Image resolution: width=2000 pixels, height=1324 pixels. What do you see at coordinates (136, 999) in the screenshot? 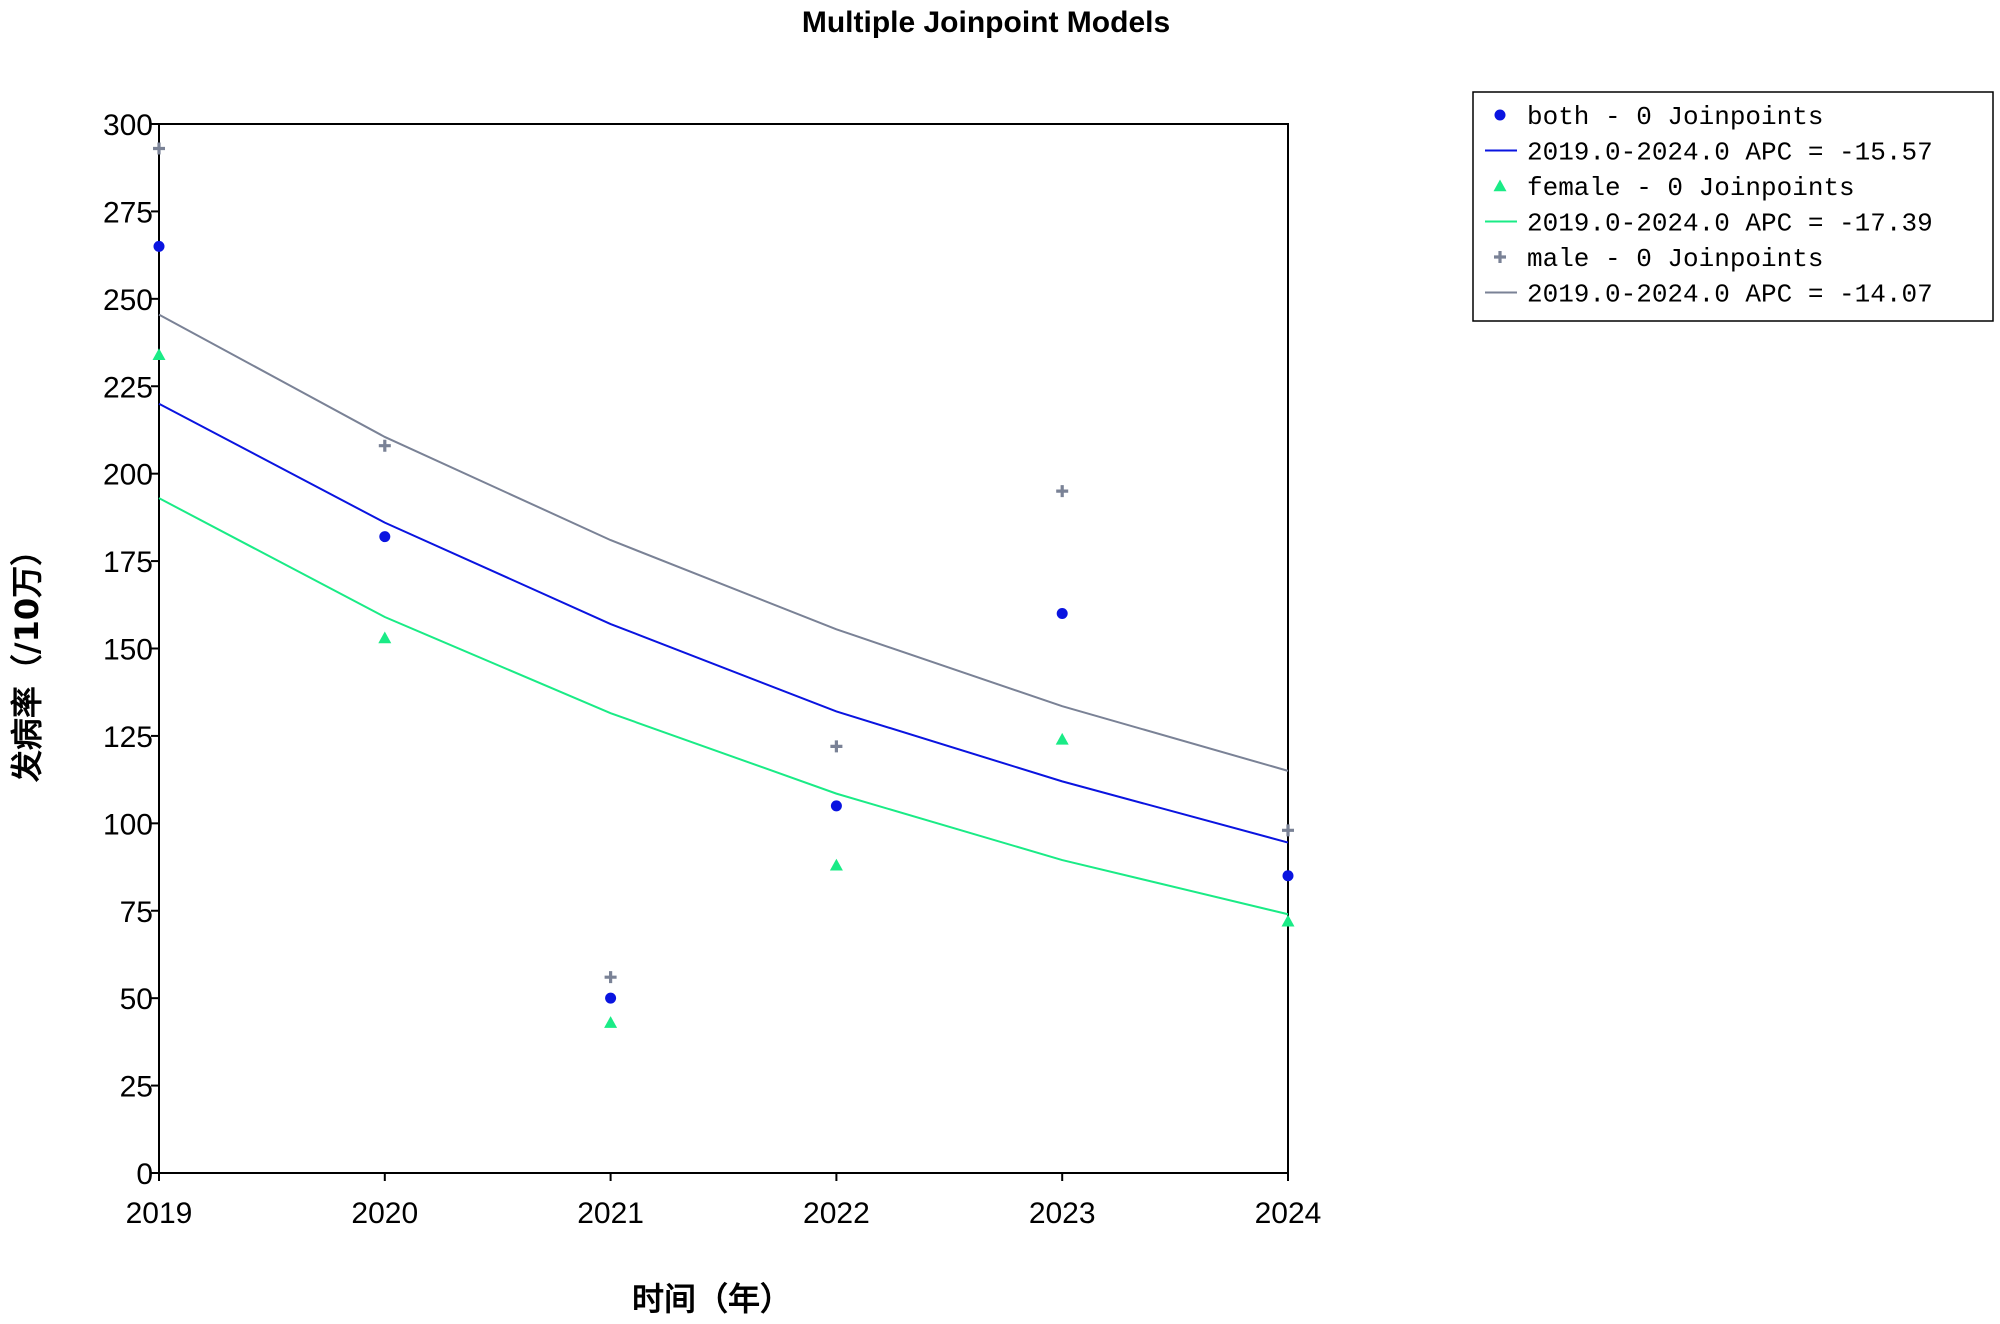
I see `y-tick-label: 50` at bounding box center [136, 999].